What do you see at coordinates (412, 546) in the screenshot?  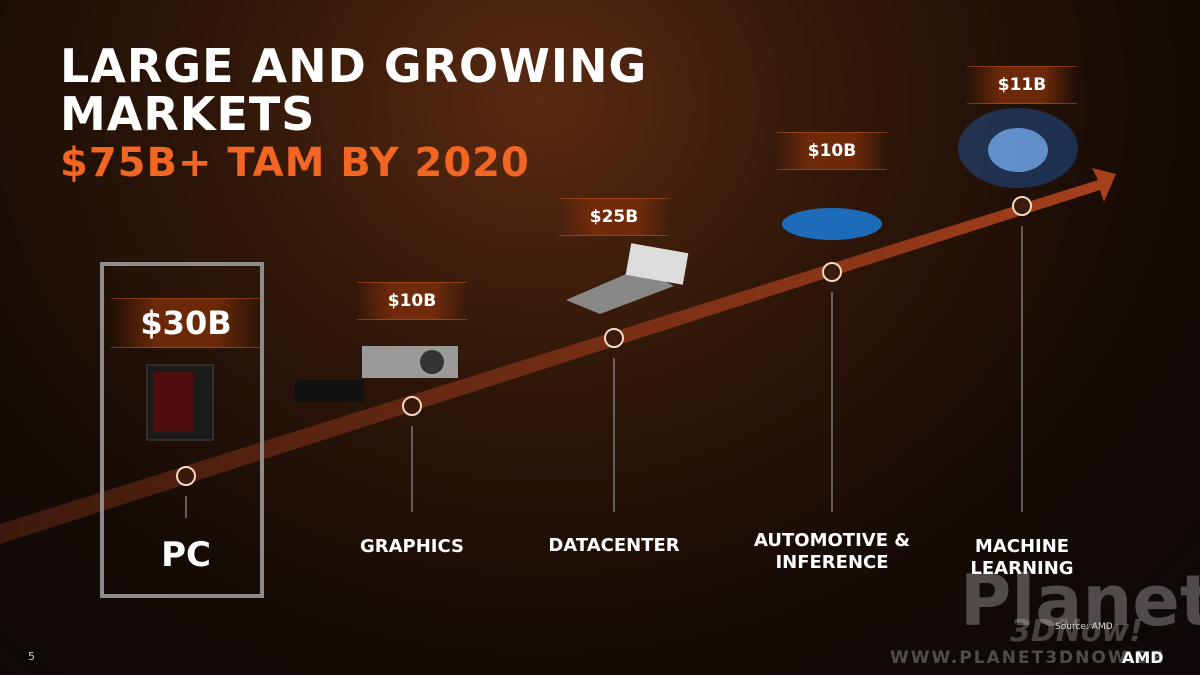 I see `market-label: GRAPHICS` at bounding box center [412, 546].